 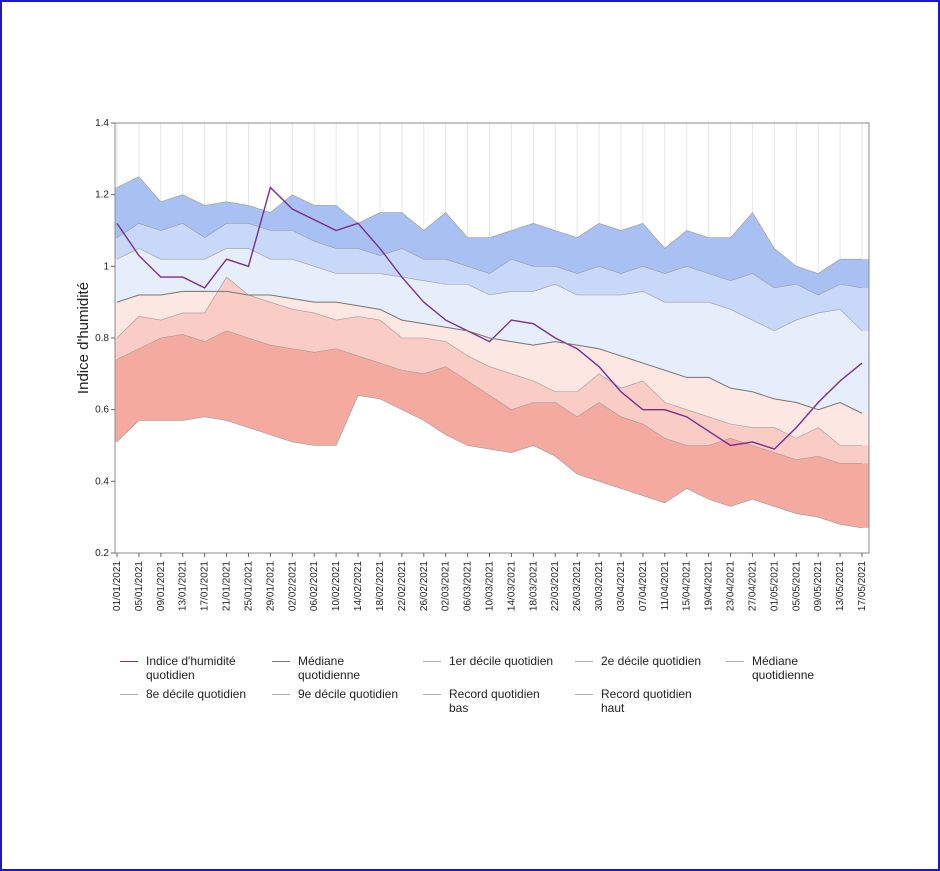 What do you see at coordinates (106, 266) in the screenshot?
I see `y-tick-label: 1` at bounding box center [106, 266].